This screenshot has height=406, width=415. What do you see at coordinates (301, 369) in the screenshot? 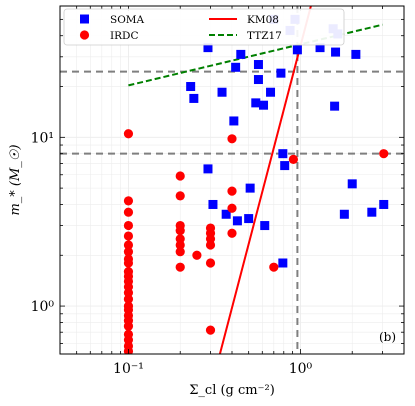
I see `x-tick-label: 10⁰` at bounding box center [301, 369].